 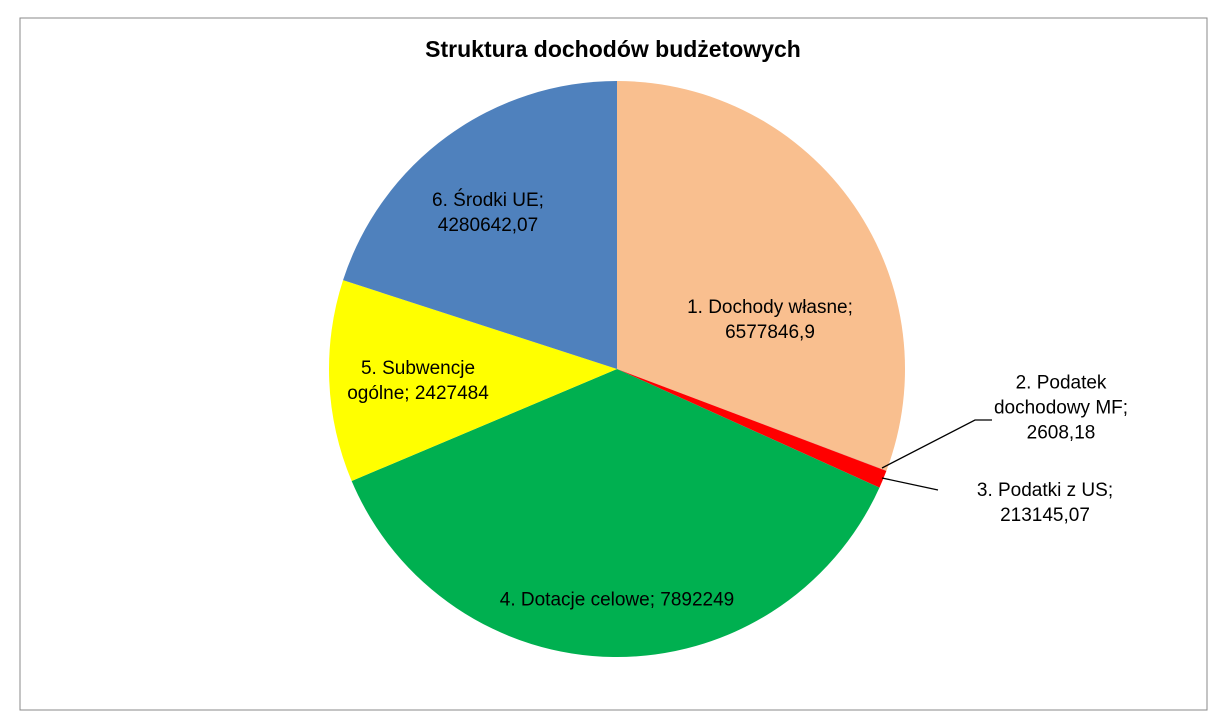 What do you see at coordinates (451, 393) in the screenshot?
I see `slice-value: 2427484` at bounding box center [451, 393].